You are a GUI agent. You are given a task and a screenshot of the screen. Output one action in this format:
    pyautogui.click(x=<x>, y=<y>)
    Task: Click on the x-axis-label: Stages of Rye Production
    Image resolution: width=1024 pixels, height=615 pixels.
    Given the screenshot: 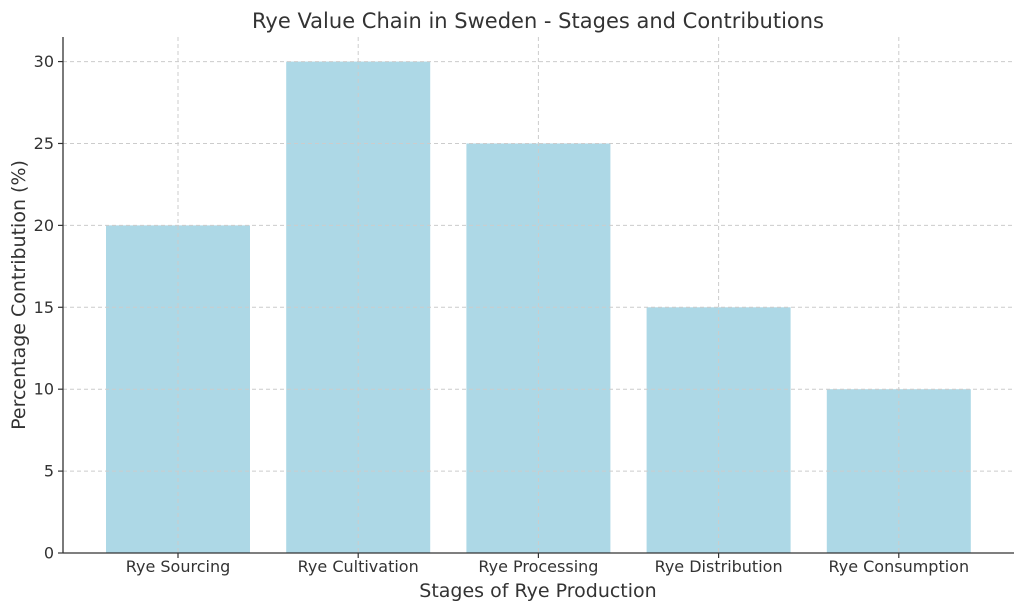 What is the action you would take?
    pyautogui.click(x=537, y=591)
    